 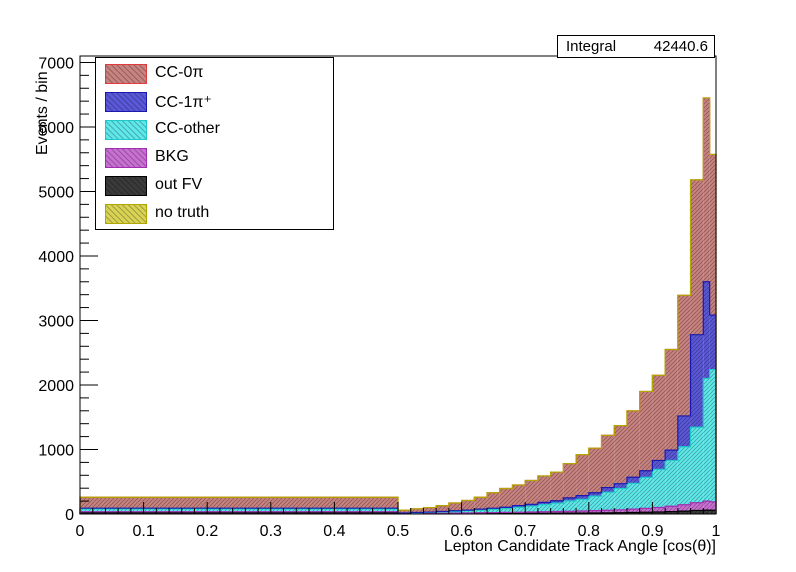 What do you see at coordinates (334, 531) in the screenshot?
I see `x-tick-label: 0.4` at bounding box center [334, 531].